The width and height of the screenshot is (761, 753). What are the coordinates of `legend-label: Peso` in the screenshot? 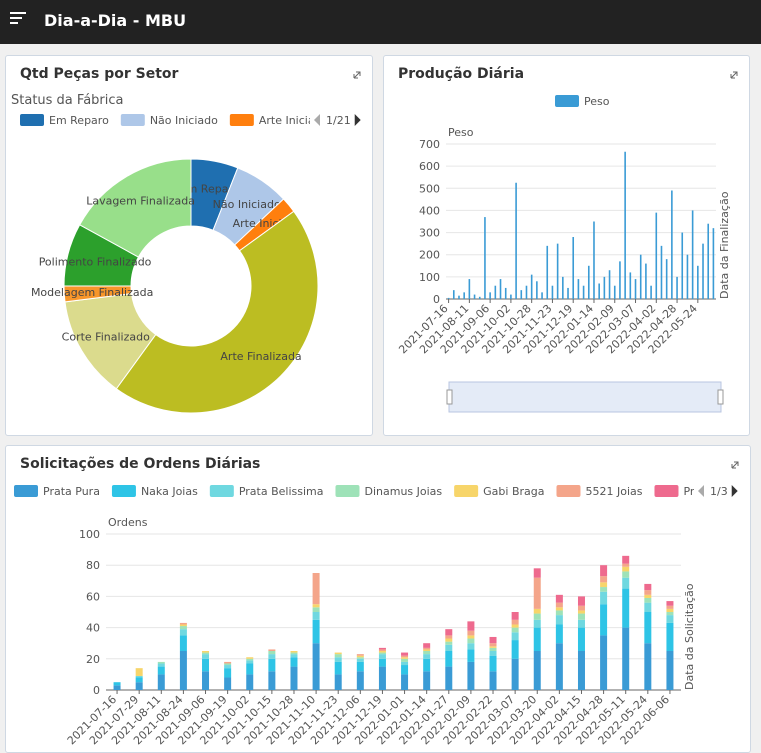 It's located at (597, 101).